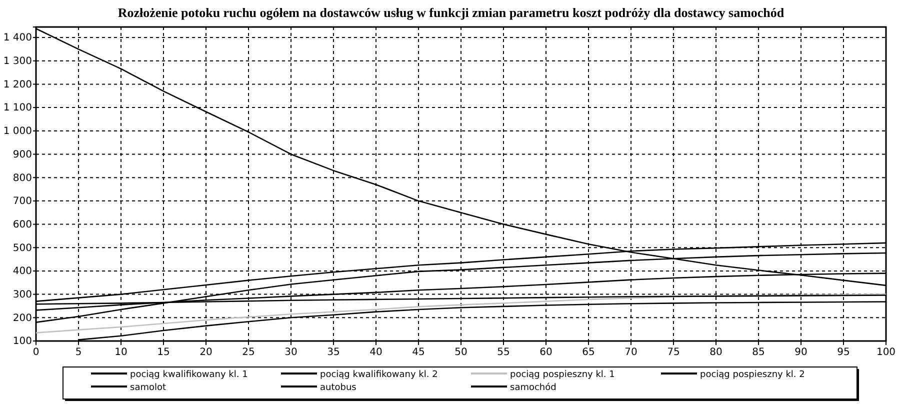  I want to click on x-tick-label: 15, so click(163, 352).